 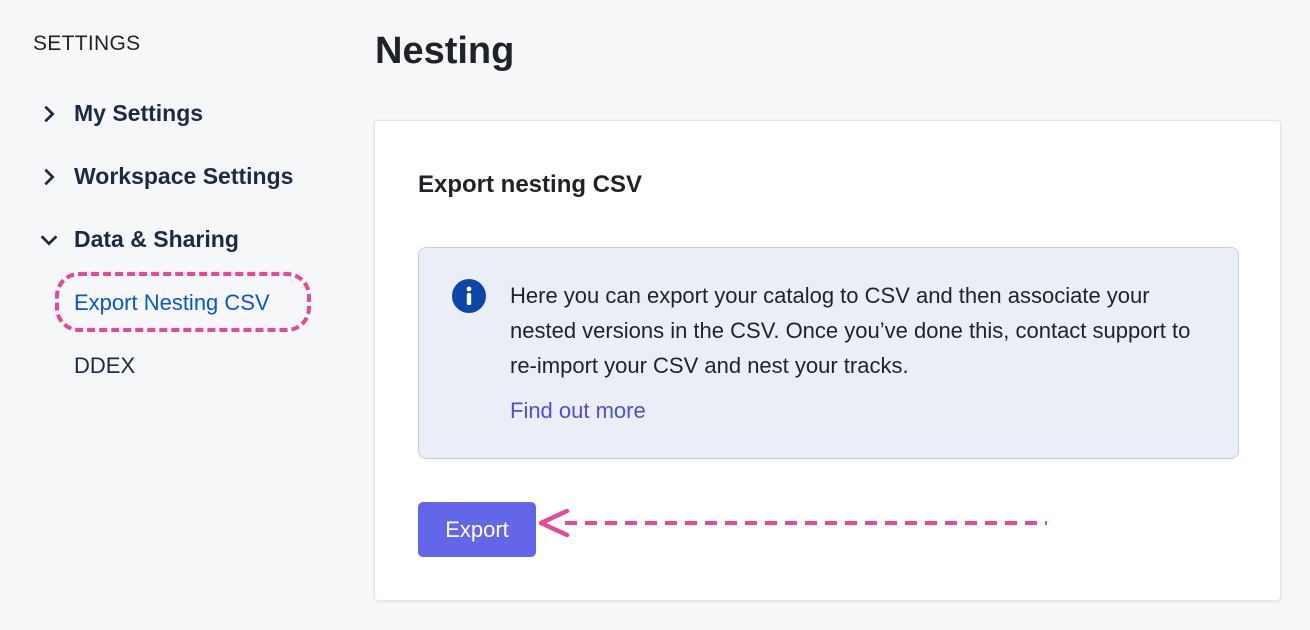 What do you see at coordinates (578, 410) in the screenshot?
I see `find-out-more-link: Find out more` at bounding box center [578, 410].